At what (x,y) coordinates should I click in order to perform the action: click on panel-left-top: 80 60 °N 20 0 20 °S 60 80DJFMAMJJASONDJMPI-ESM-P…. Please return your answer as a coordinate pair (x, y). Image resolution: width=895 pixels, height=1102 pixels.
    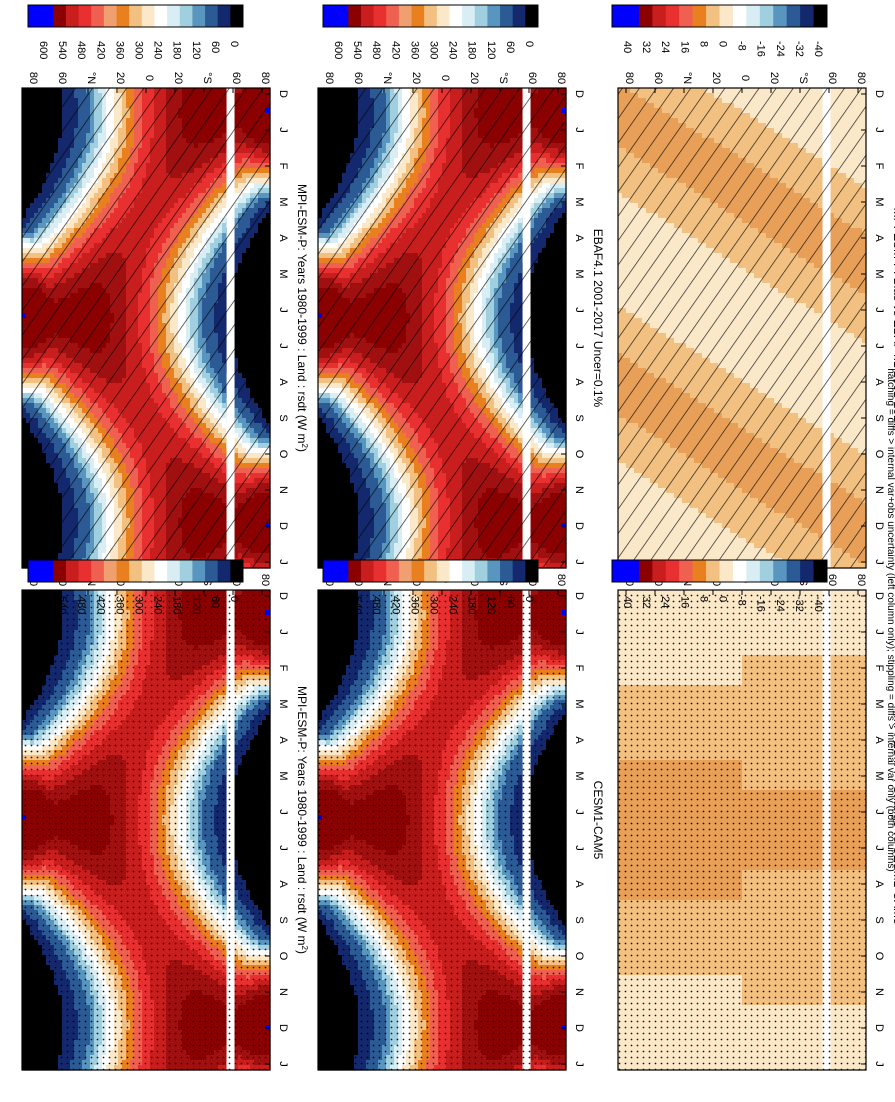
    Looking at the image, I should click on (166, 320).